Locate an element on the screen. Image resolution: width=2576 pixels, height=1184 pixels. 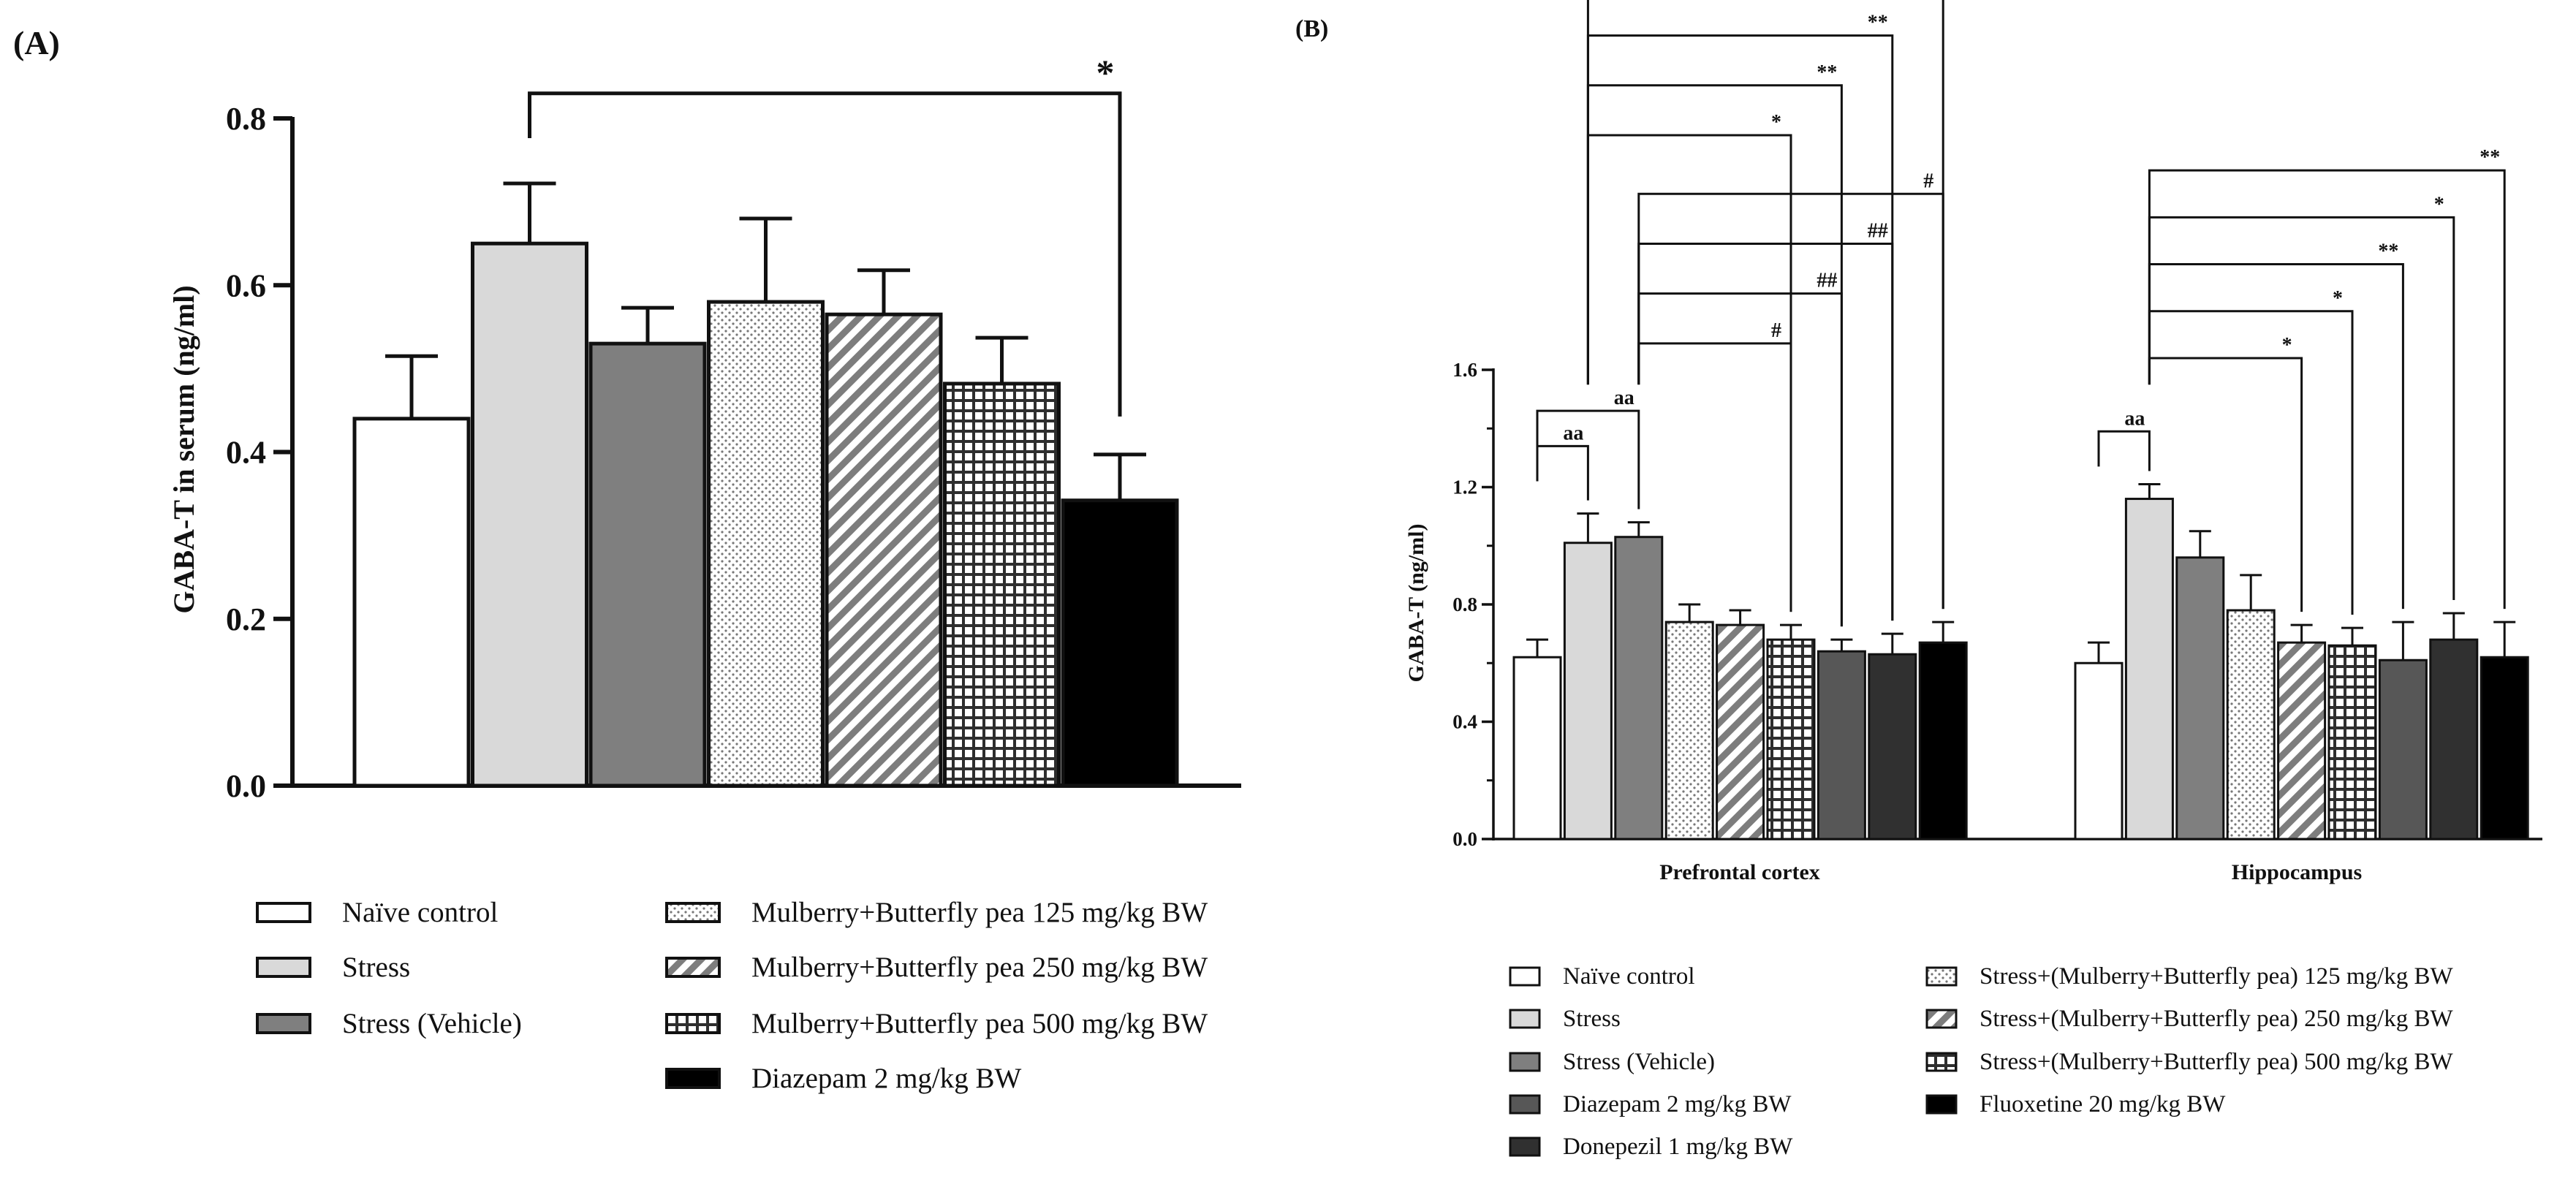
panel-a-legend-label: Naïve control is located at coordinates (420, 912).